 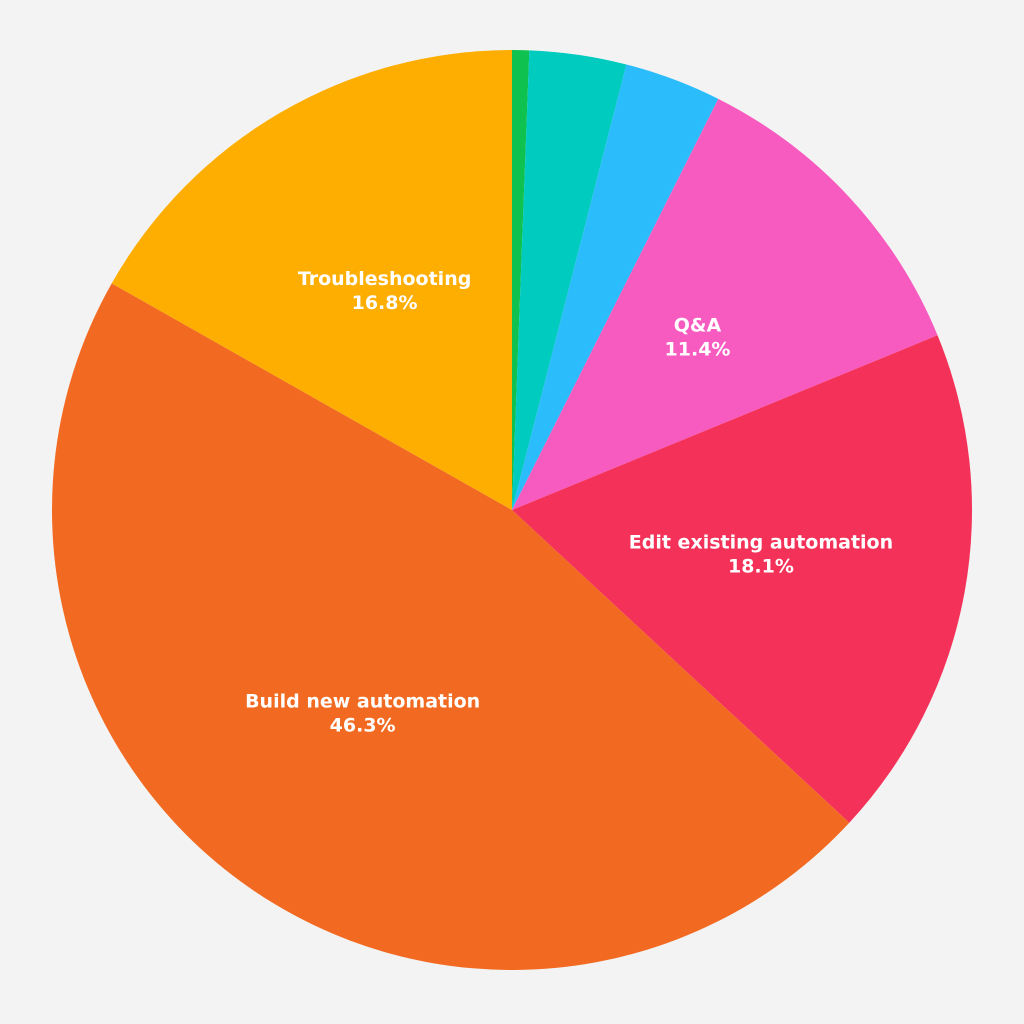 I want to click on slice-label: Edit existing automation, so click(x=761, y=543).